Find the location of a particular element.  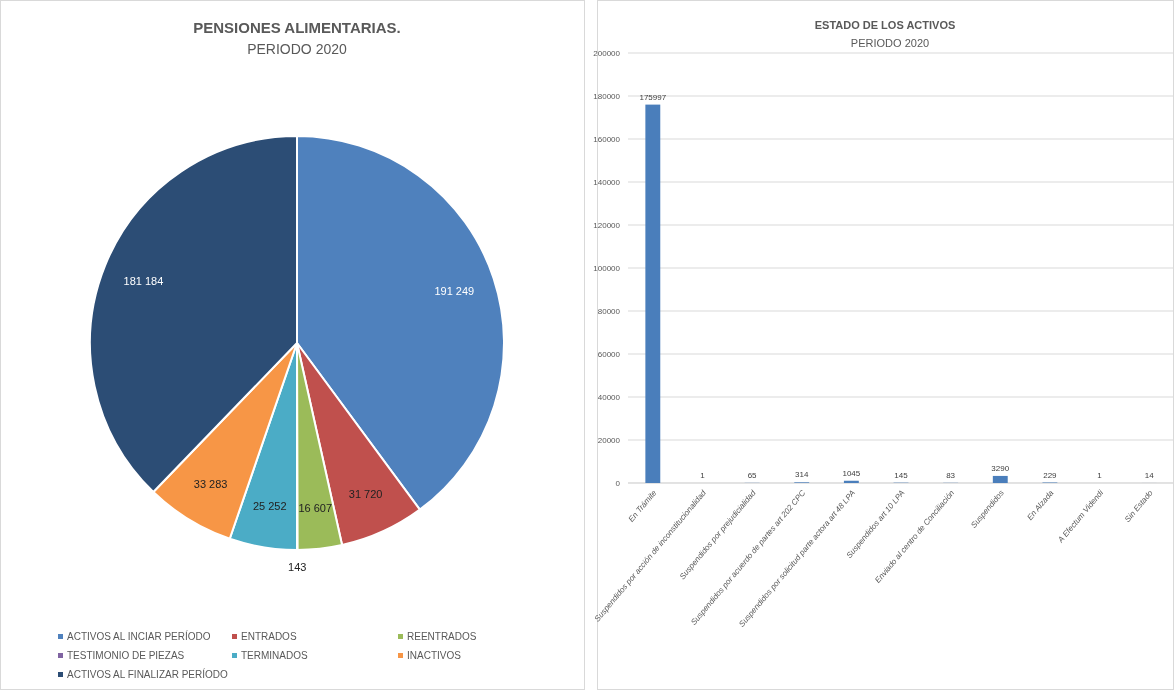

chart-title: PENSIONES ALIMENTARIAS. is located at coordinates (297, 27).